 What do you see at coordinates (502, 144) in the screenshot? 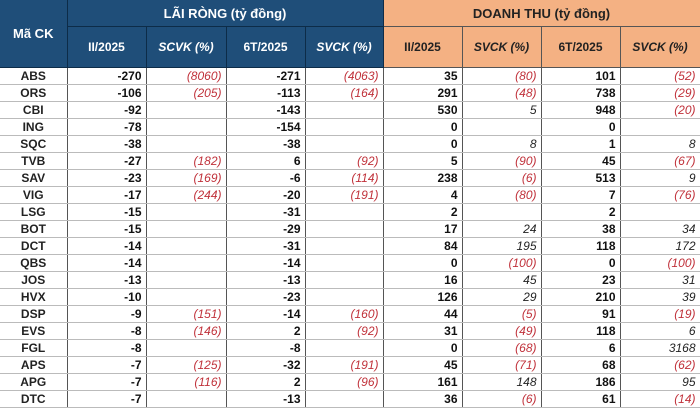
I see `table-cell: 8` at bounding box center [502, 144].